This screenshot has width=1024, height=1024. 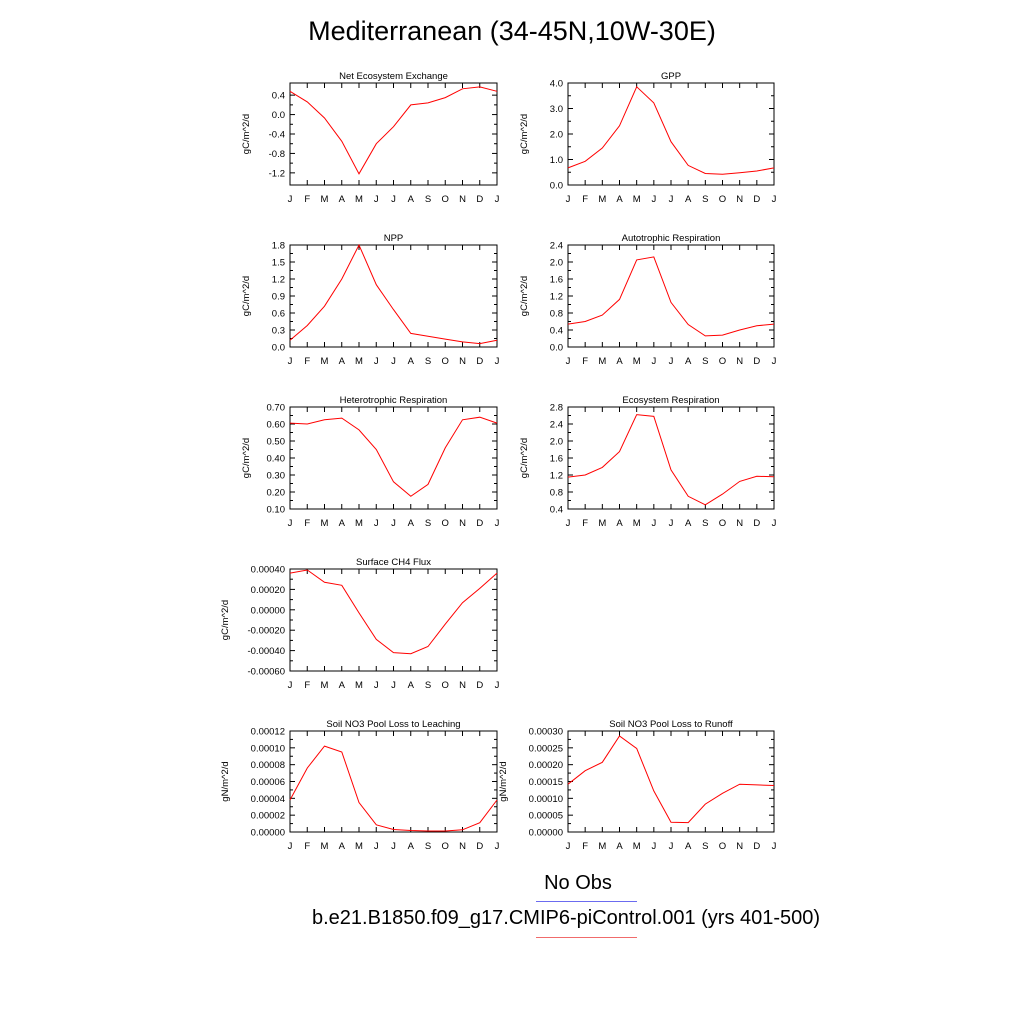 I want to click on y-tick-label: 0.9, so click(x=278, y=297).